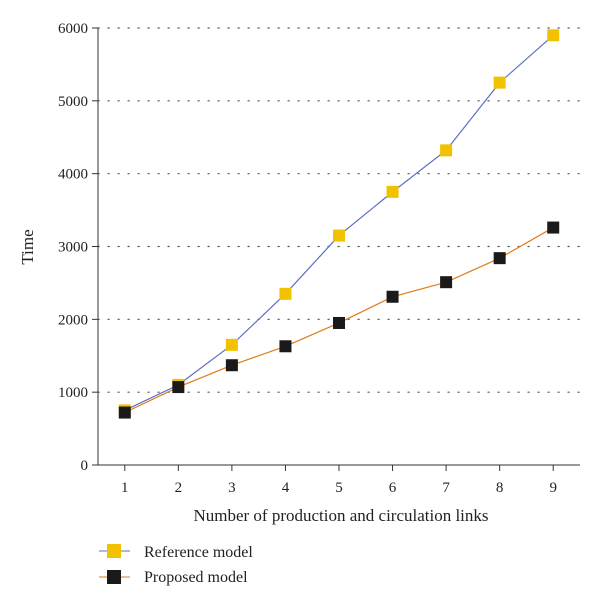 Image resolution: width=600 pixels, height=613 pixels. I want to click on legend-marker-reference, so click(114, 551).